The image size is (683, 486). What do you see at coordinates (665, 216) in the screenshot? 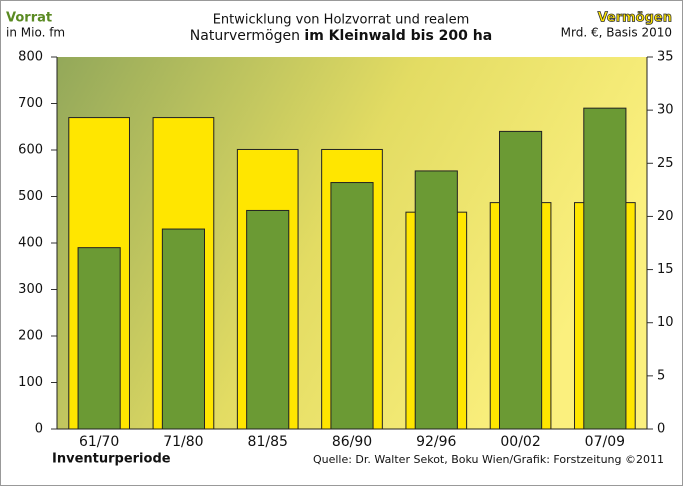
I see `y2-tick-label: 20` at bounding box center [665, 216].